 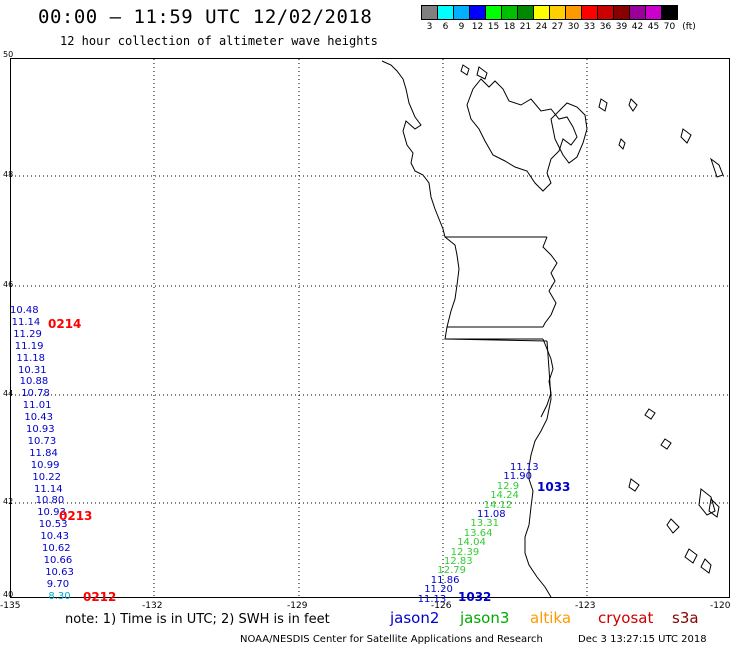 What do you see at coordinates (48, 489) in the screenshot?
I see `swh-value: 11.14` at bounding box center [48, 489].